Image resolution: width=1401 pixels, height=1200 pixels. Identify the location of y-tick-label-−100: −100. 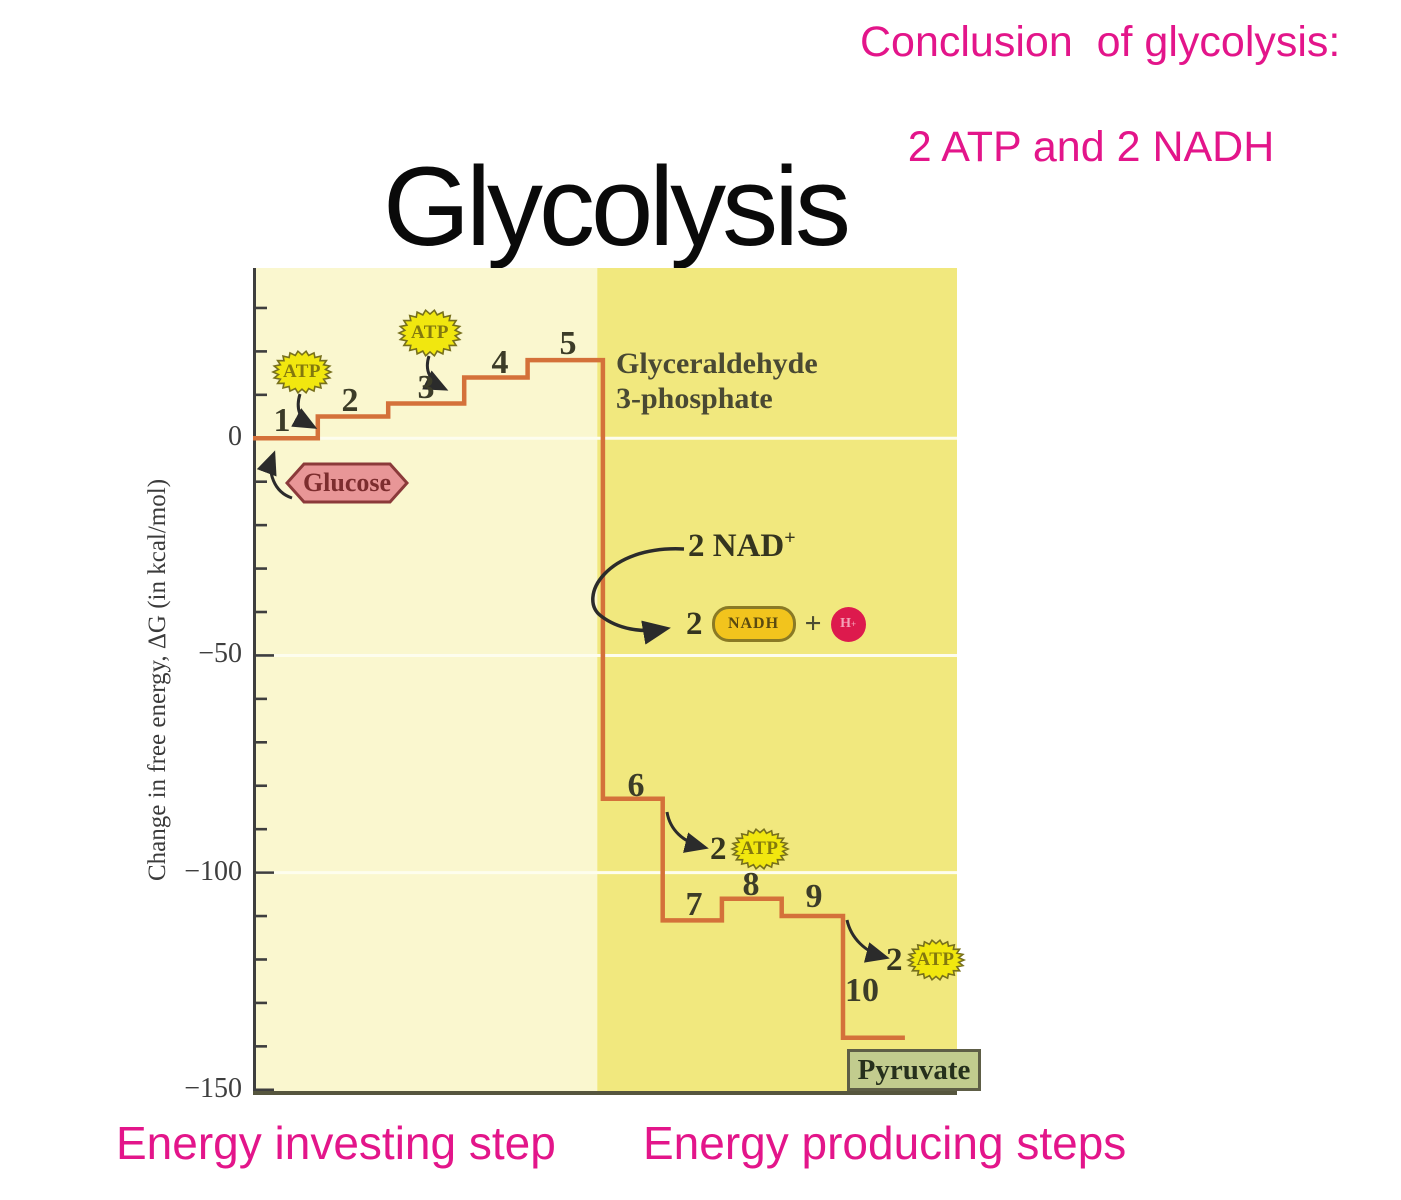
(213, 871).